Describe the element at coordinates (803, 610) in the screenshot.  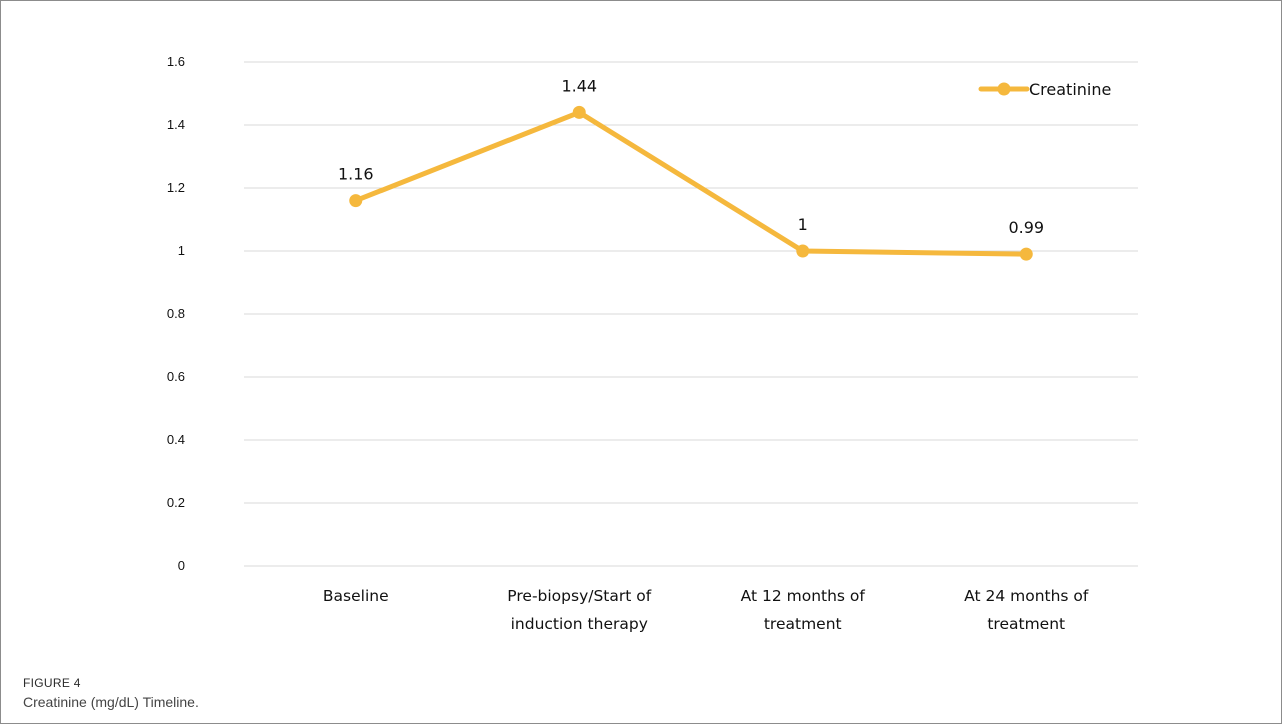
I see `x-category-label: At 12 months of treatment` at that location.